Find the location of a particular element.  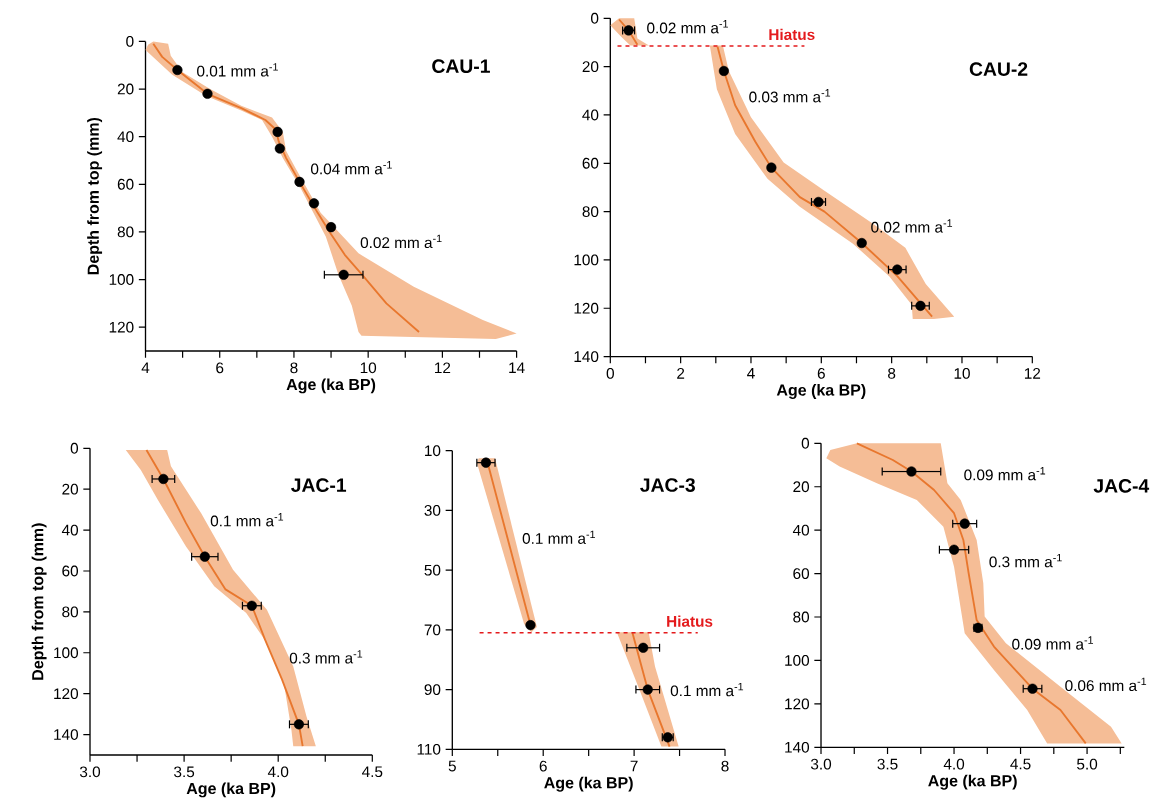

x-tick-label: 2 is located at coordinates (681, 373).